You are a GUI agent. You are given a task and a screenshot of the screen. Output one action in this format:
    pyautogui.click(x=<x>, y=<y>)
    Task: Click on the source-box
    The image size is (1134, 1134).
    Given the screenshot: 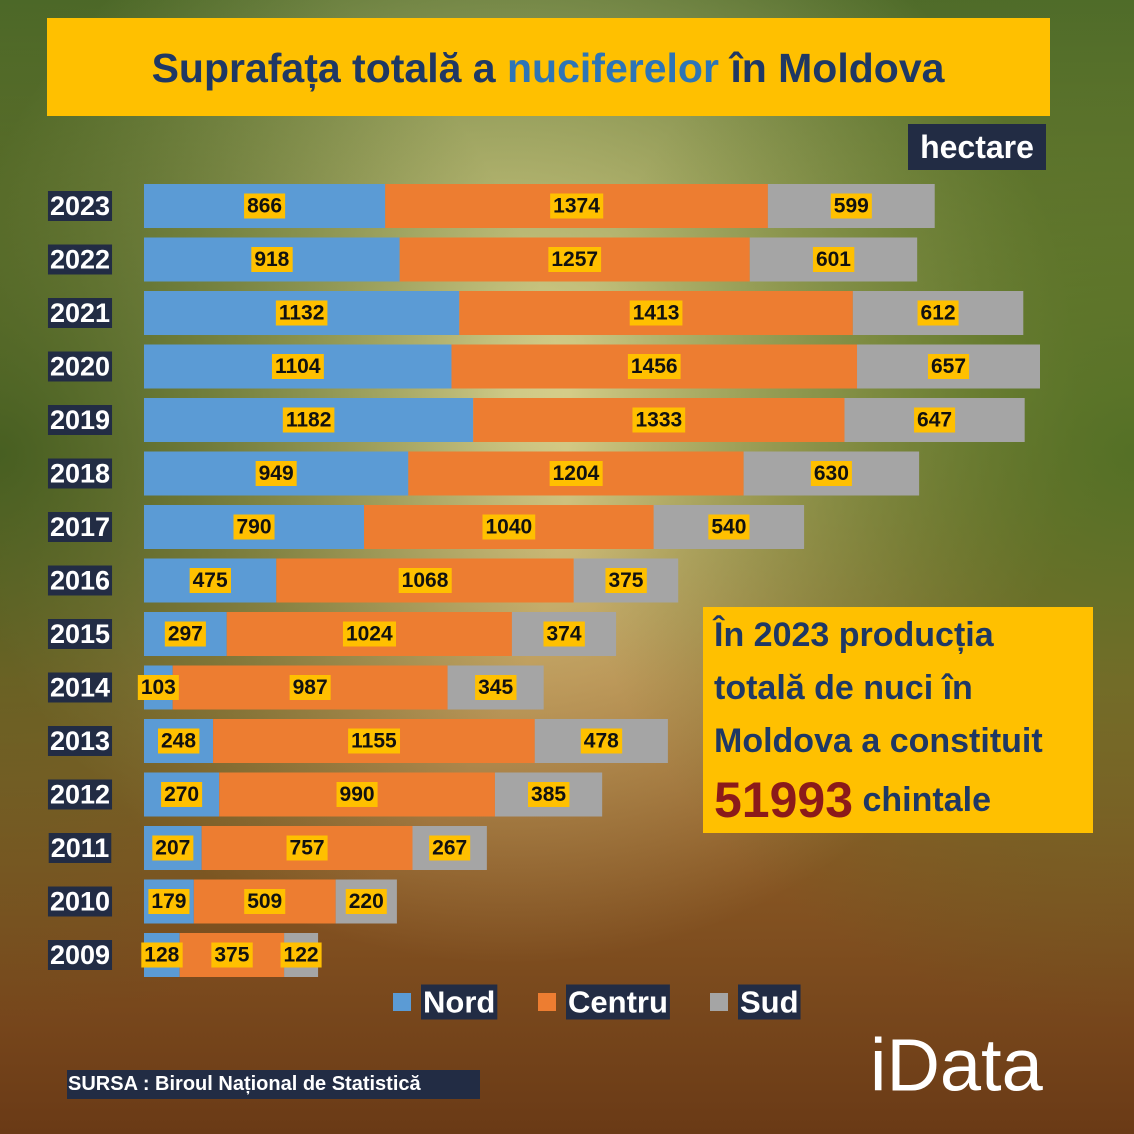 What is the action you would take?
    pyautogui.click(x=273, y=1084)
    